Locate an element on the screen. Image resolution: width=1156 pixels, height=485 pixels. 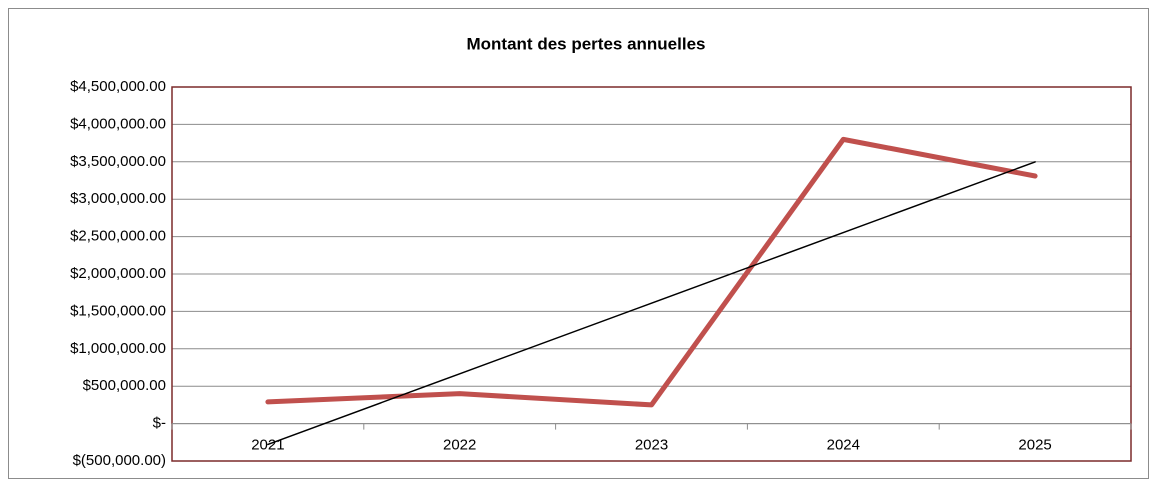
chart-title: Montant des pertes annuelles is located at coordinates (586, 43).